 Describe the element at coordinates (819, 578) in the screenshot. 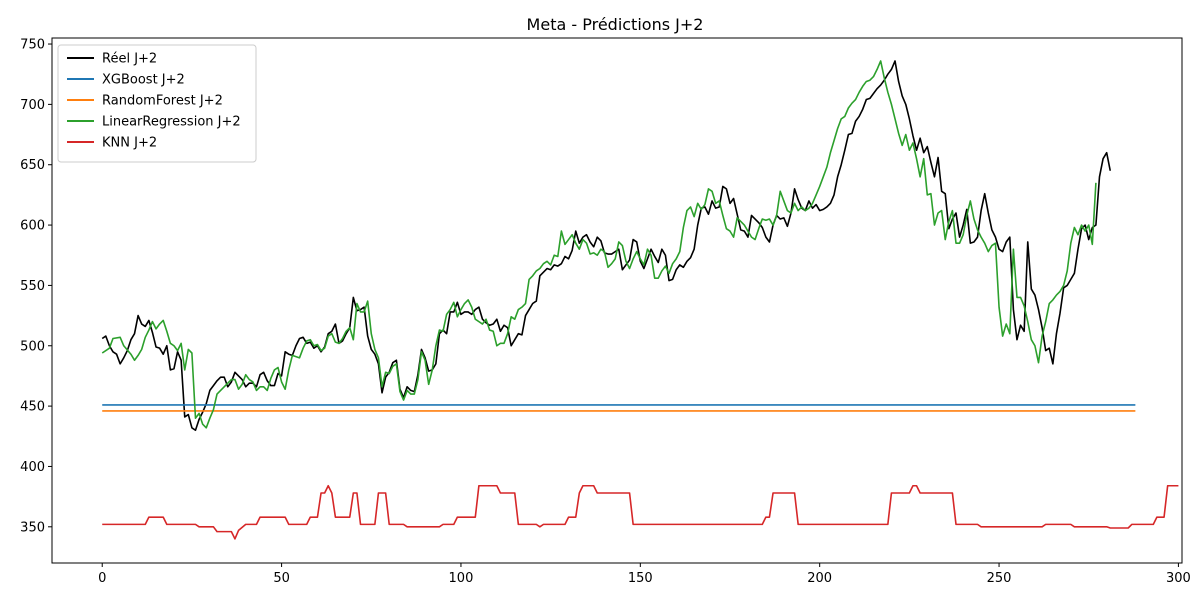

I see `x-tick-label: 200` at that location.